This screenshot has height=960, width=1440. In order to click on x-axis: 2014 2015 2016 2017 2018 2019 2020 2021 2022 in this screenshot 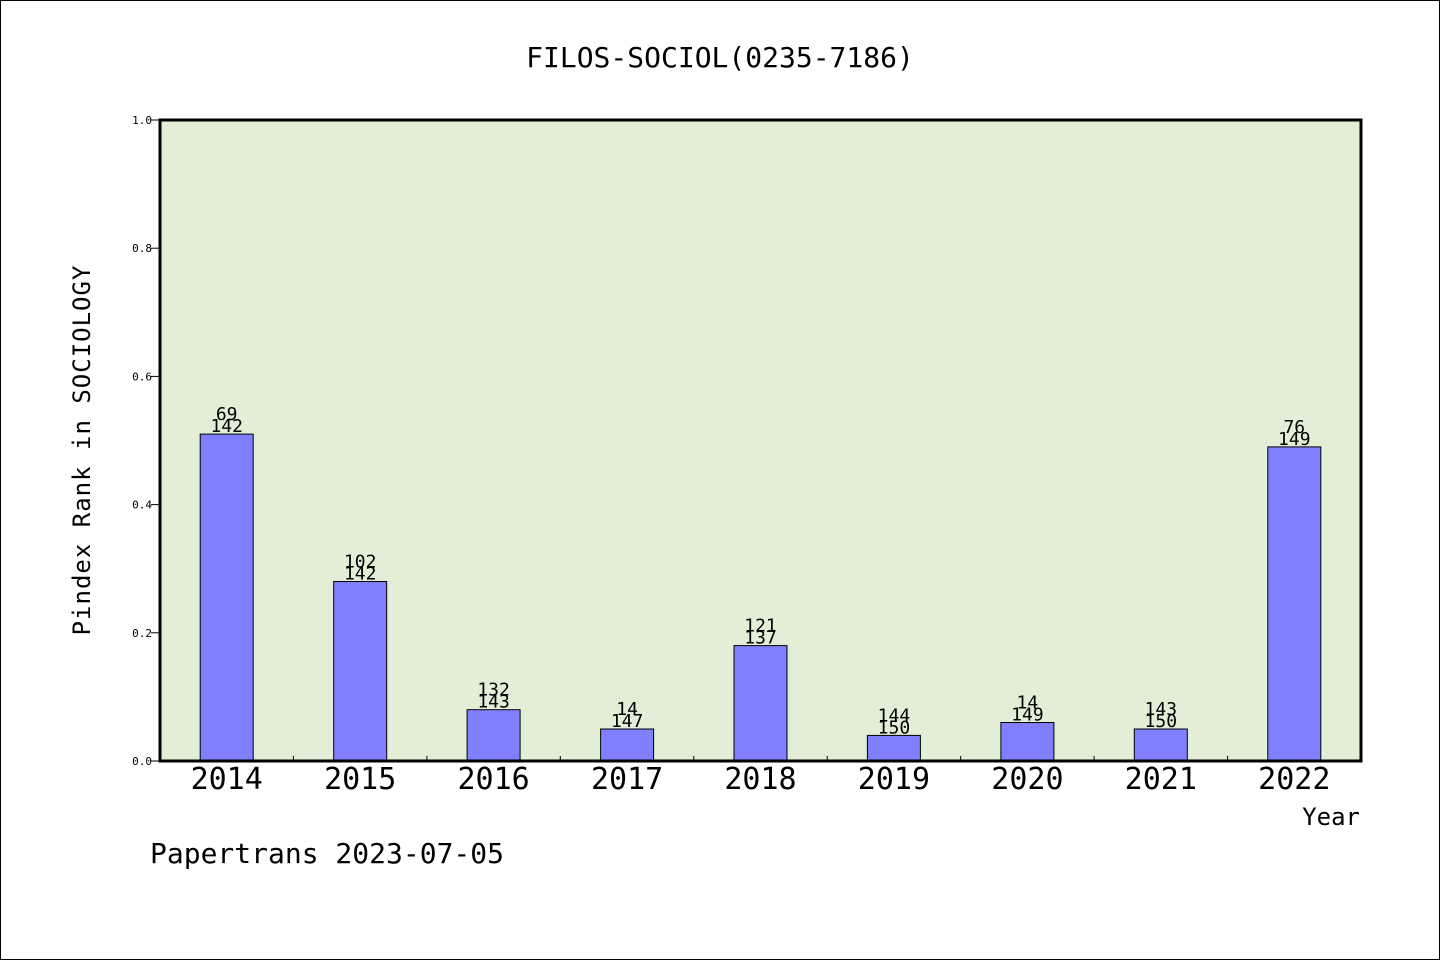, I will do `click(760, 776)`.